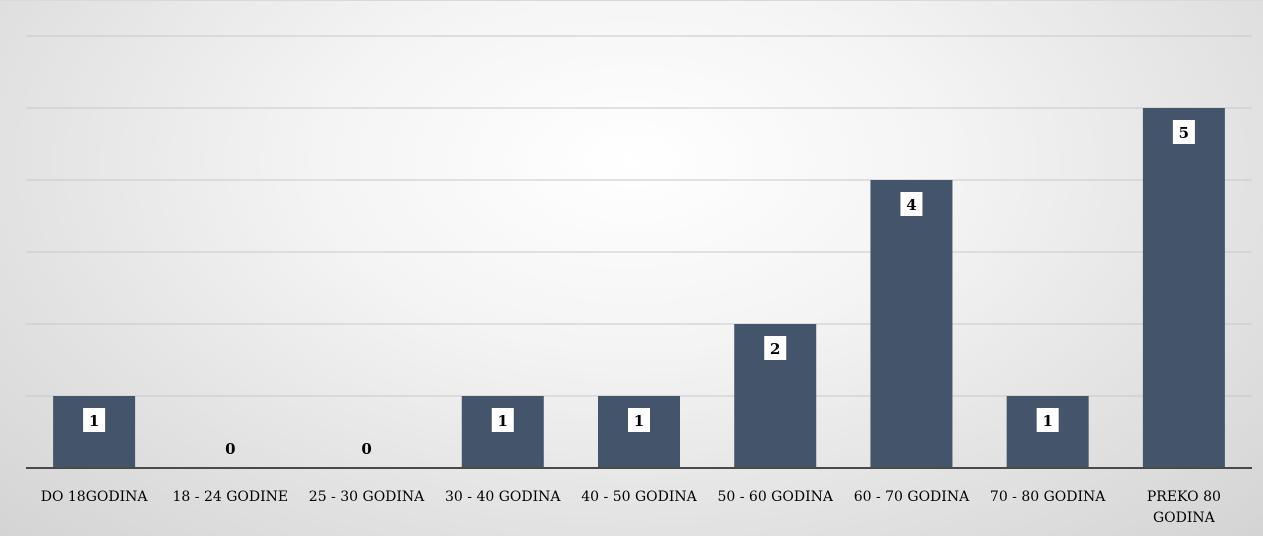 The image size is (1263, 537). I want to click on category-label: 60 - 70 GODINA, so click(912, 497).